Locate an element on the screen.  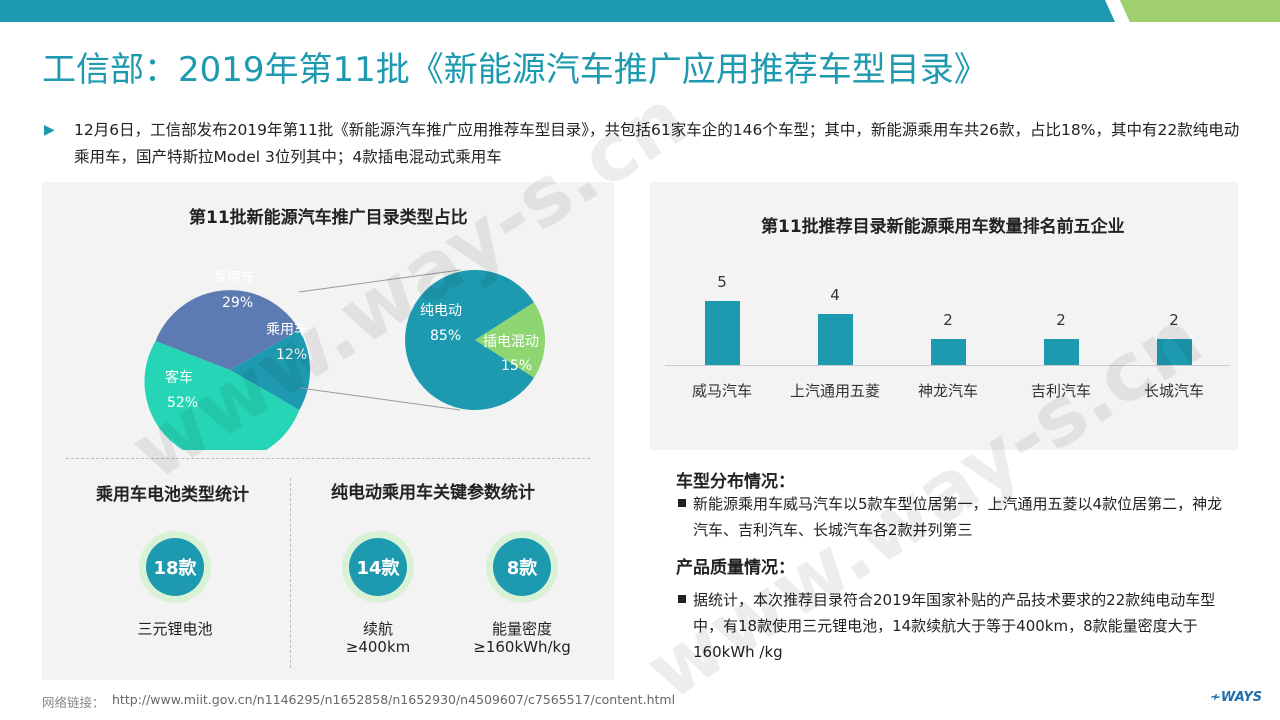
sub-pct-bev: 85% is located at coordinates (446, 336).